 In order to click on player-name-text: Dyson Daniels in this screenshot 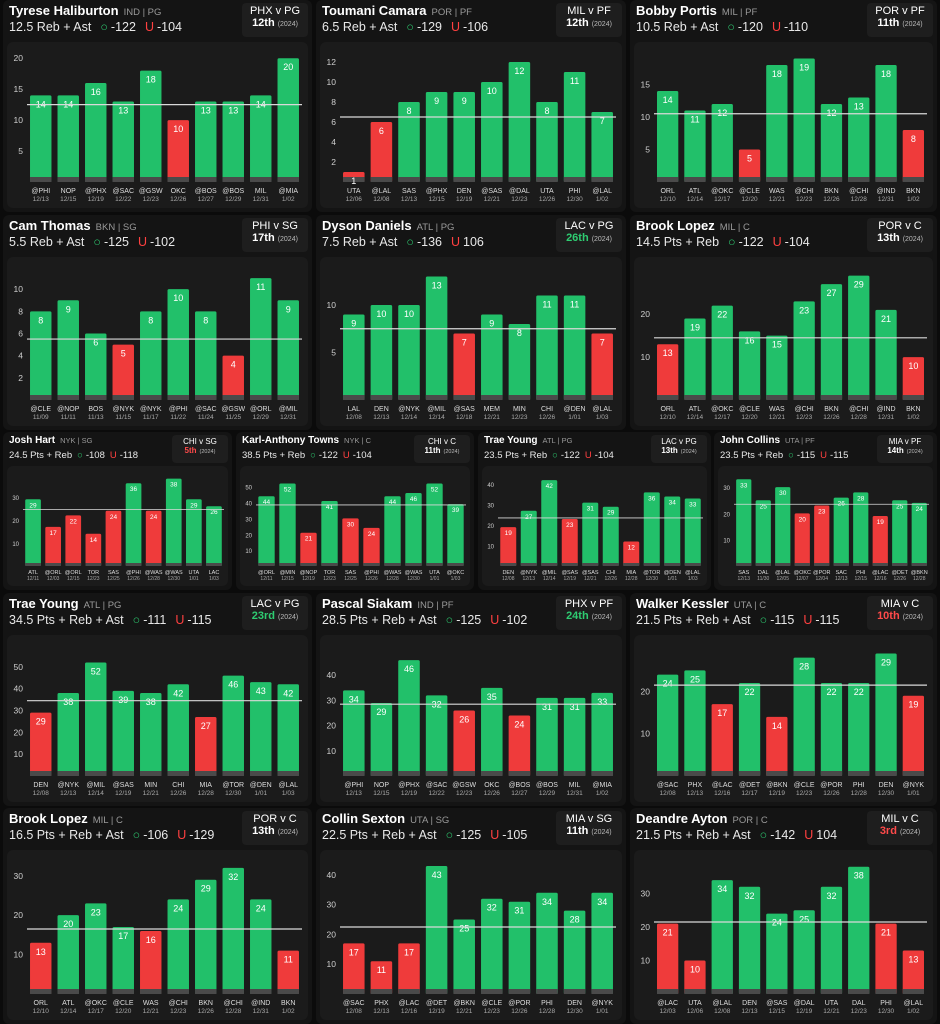, I will do `click(367, 225)`.